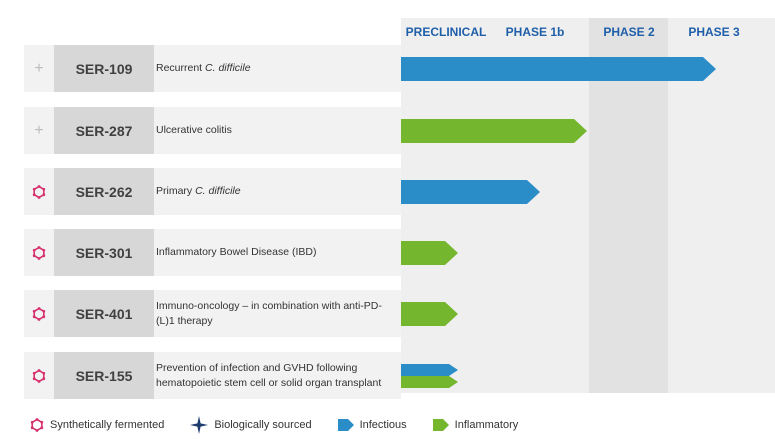 The image size is (775, 439). Describe the element at coordinates (446, 32) in the screenshot. I see `phase-header-preclinical: PRECLINICAL` at that location.